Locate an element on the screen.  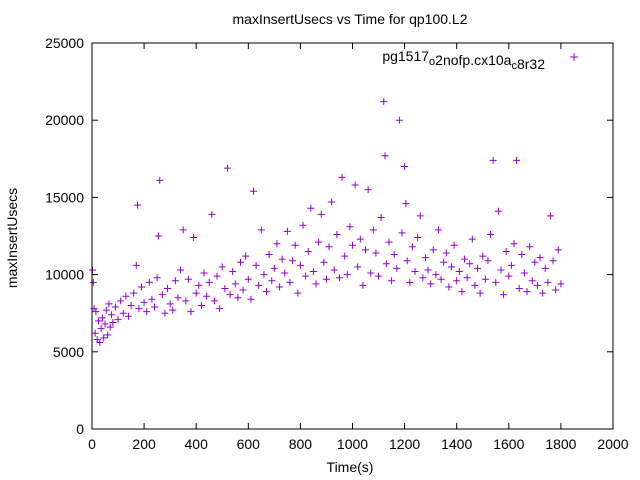
y-tick-label: 0 is located at coordinates (80, 429).